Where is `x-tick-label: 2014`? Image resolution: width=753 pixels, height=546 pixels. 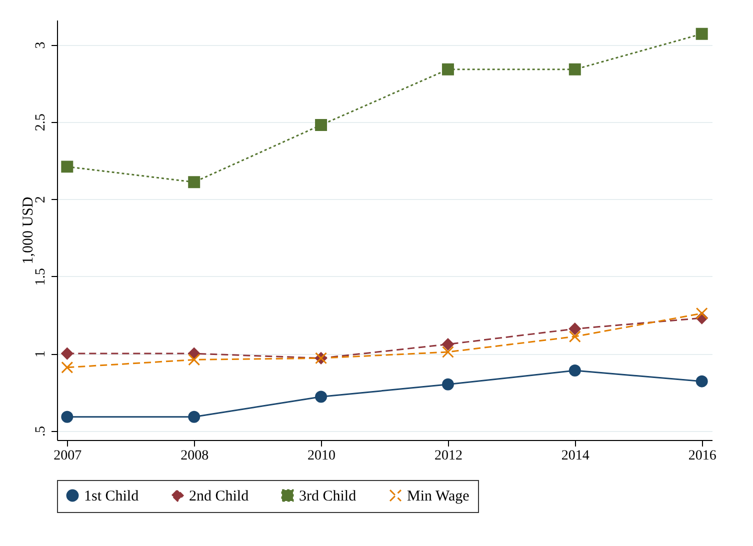 x-tick-label: 2014 is located at coordinates (575, 456).